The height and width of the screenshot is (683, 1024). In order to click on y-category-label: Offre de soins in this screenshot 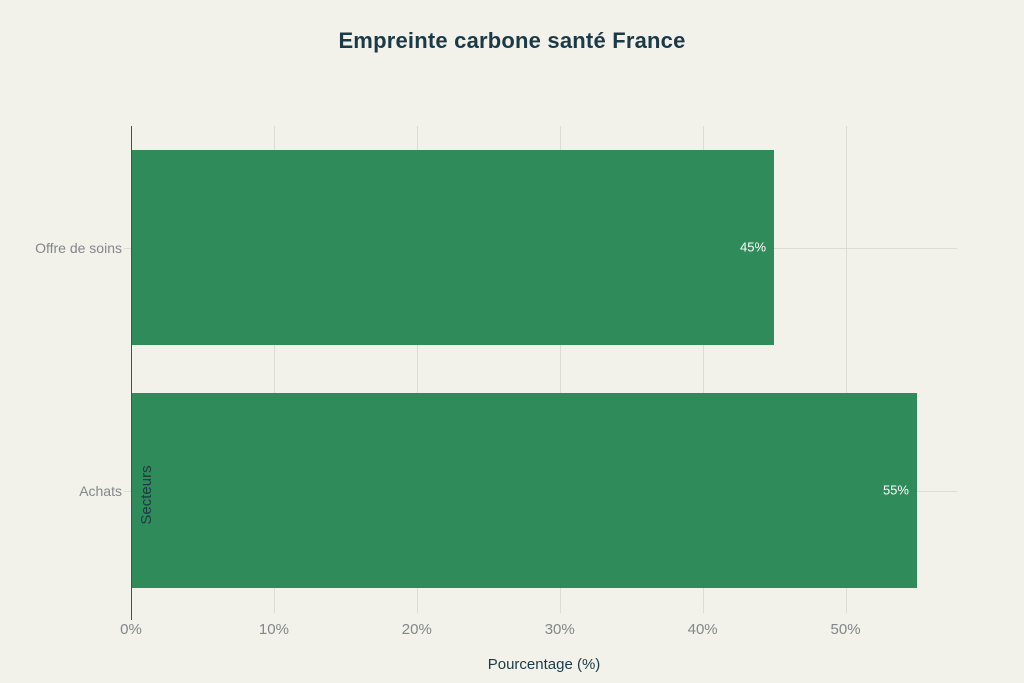, I will do `click(78, 247)`.